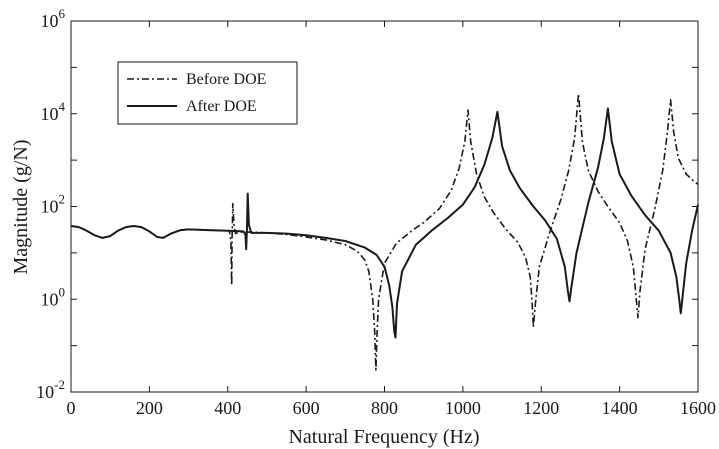 The width and height of the screenshot is (719, 449). I want to click on y-axis-title: Magnitude (g/N), so click(21, 207).